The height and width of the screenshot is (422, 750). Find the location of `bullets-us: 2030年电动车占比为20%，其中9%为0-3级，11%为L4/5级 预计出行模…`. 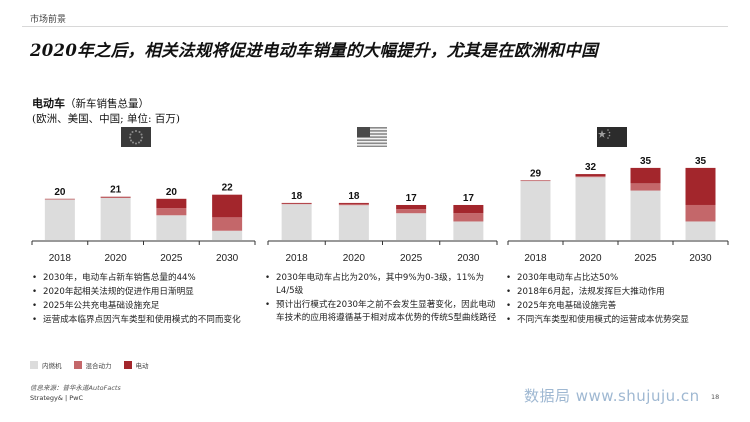

bullets-us: 2030年电动车占比为20%，其中9%为0-3级，11%为L4/5级 预计出行模… is located at coordinates (381, 299).